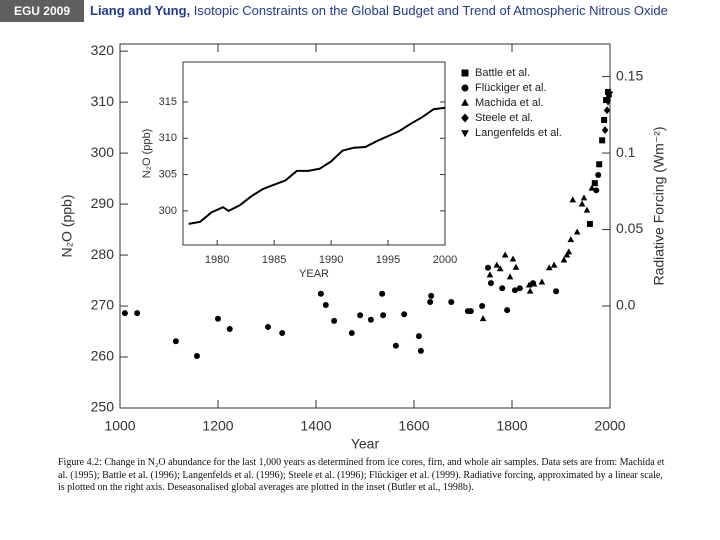  What do you see at coordinates (511, 426) in the screenshot?
I see `x-tick-label: 1800` at bounding box center [511, 426].